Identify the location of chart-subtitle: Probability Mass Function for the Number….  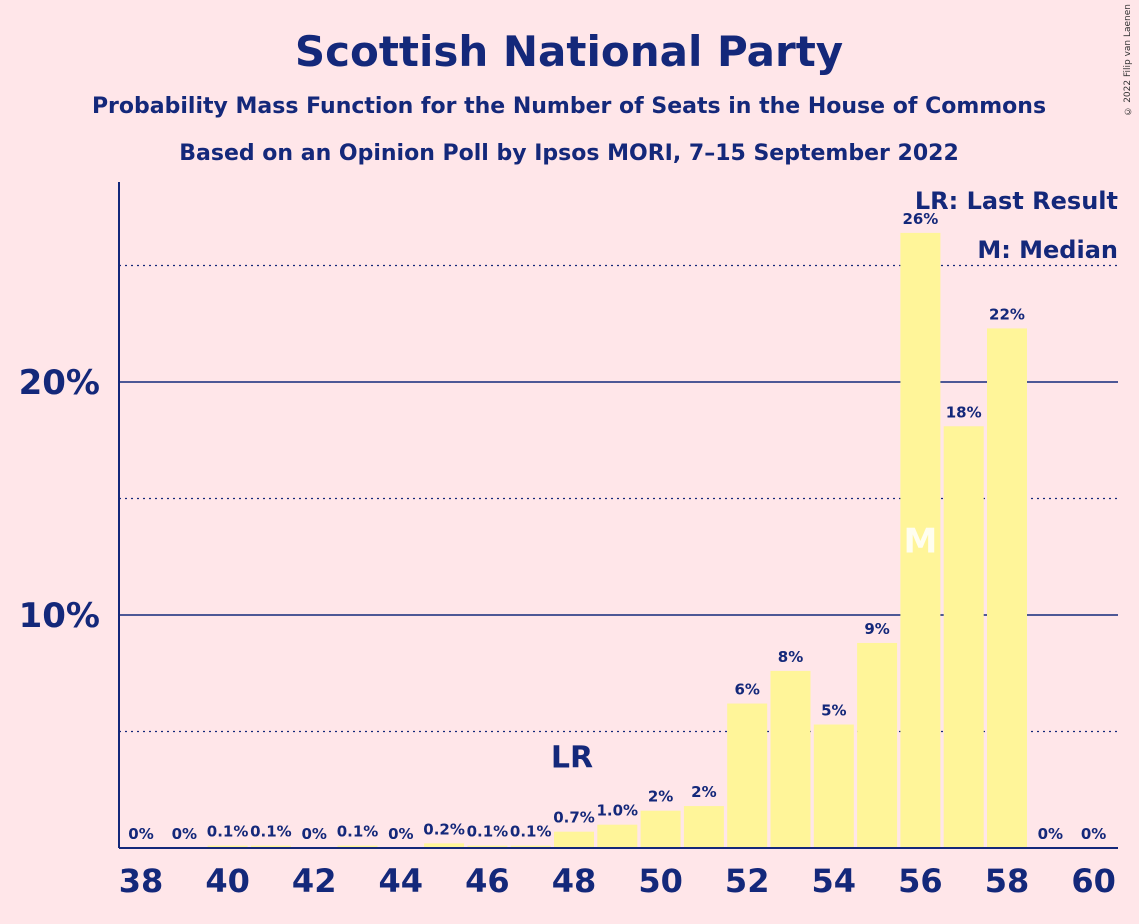
(569, 106).